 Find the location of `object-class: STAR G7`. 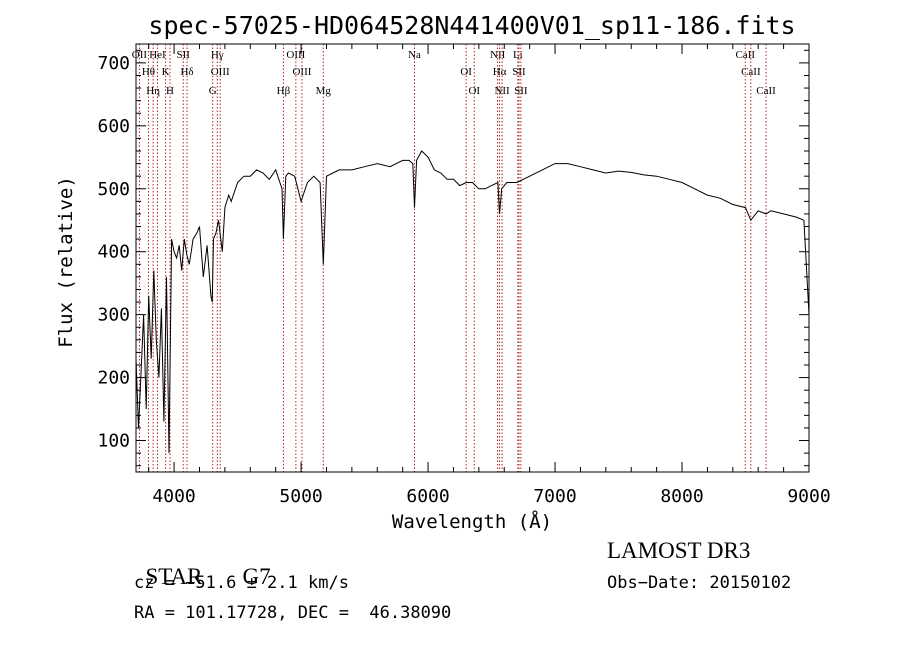

object-class: STAR G7 is located at coordinates (202, 564).